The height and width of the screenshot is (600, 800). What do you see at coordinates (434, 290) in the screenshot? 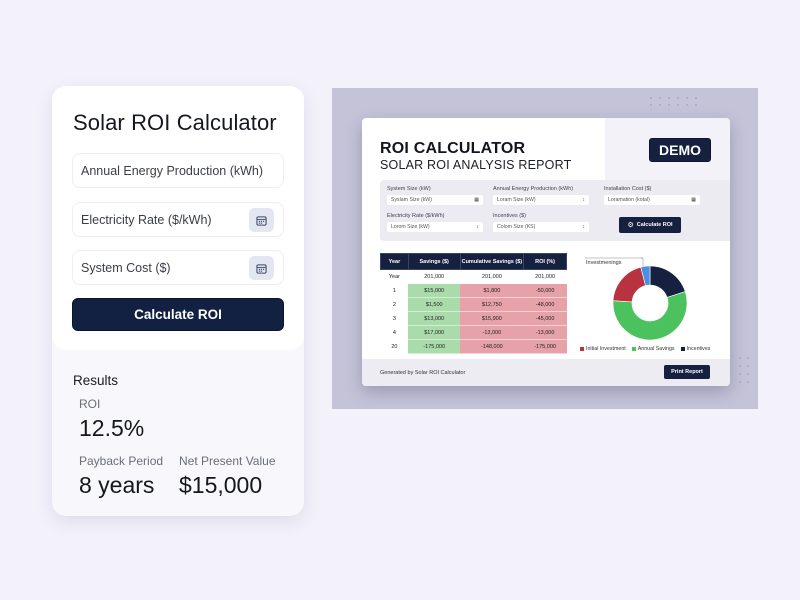
I see `table-cell: $15,000` at bounding box center [434, 290].